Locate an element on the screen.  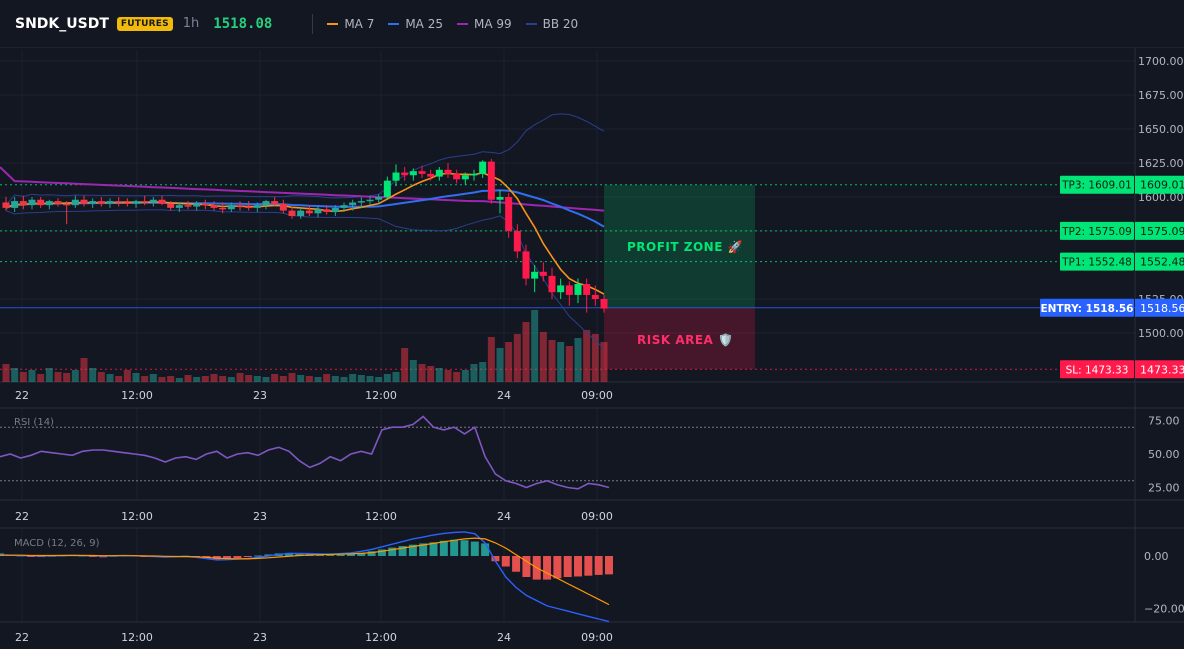
legend-ma7: MA 7 is located at coordinates (350, 24).